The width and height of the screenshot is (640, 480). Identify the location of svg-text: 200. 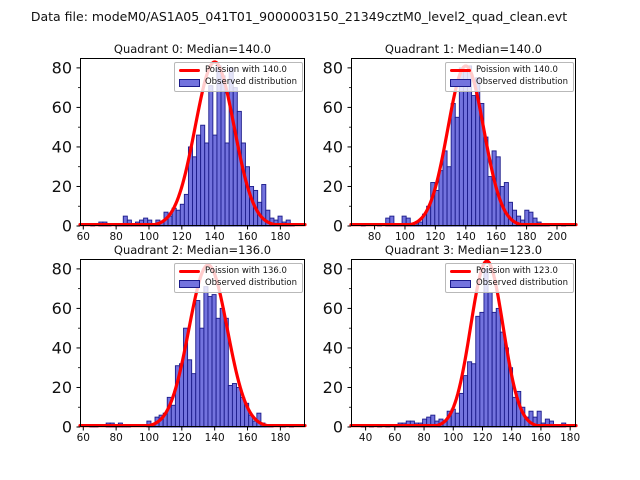
(557, 237).